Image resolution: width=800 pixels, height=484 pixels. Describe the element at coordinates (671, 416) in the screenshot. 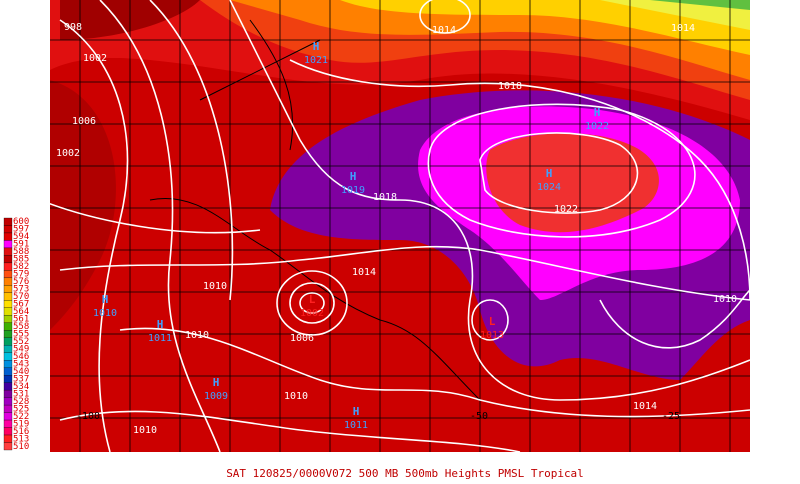

I see `longitude-label: -25` at that location.